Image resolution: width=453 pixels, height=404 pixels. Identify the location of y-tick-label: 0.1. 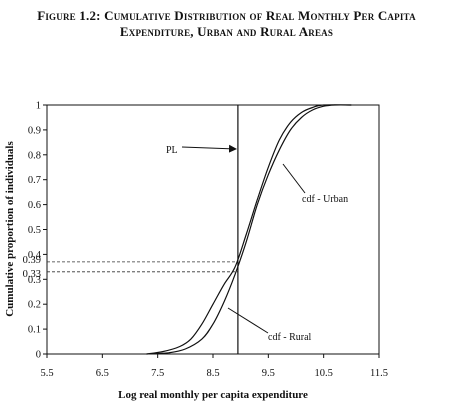
(34, 330).